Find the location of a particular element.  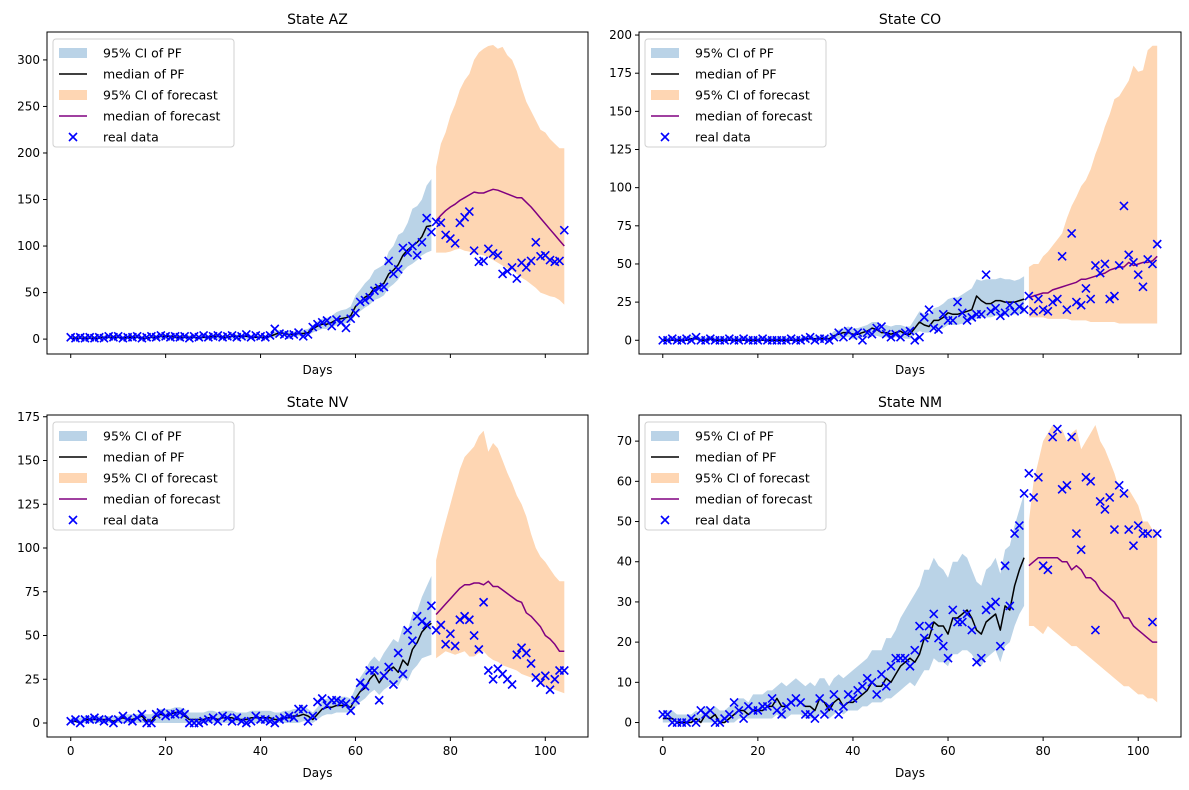

y-tick-label: 200 is located at coordinates (620, 35).